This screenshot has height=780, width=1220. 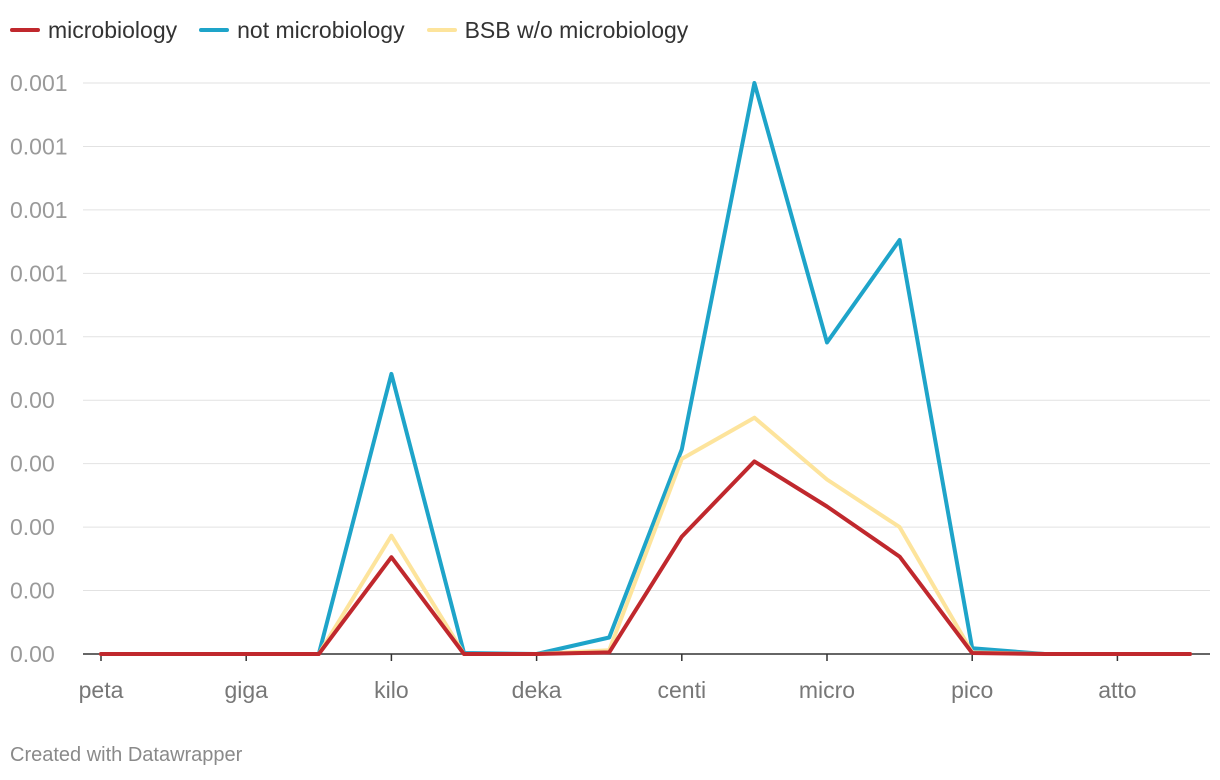 What do you see at coordinates (391, 690) in the screenshot?
I see `x-tick-label: kilo` at bounding box center [391, 690].